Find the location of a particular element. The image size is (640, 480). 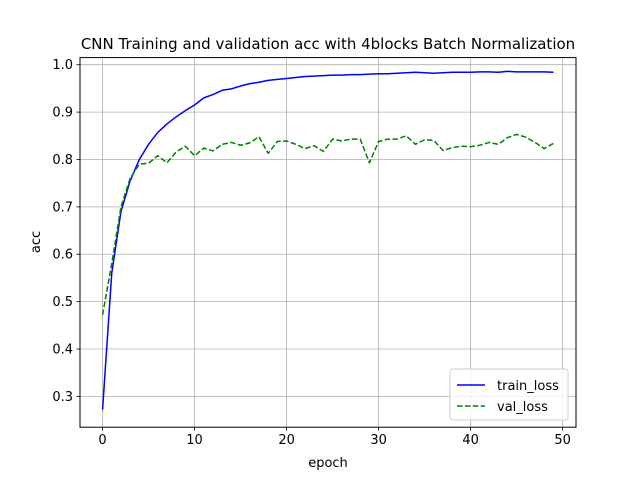

x-tick-label: 20 is located at coordinates (286, 440).